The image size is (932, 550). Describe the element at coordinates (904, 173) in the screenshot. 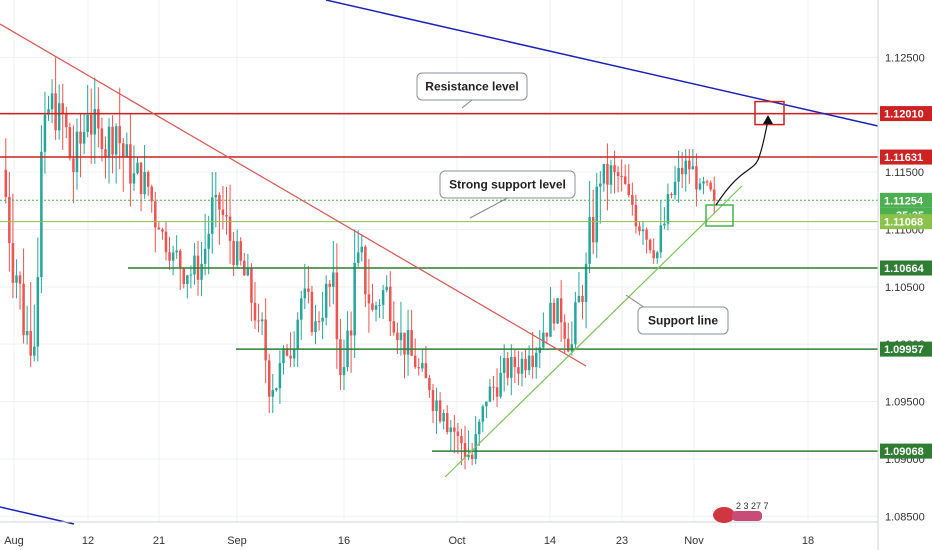

I see `y-tick-label: 1.11500` at that location.